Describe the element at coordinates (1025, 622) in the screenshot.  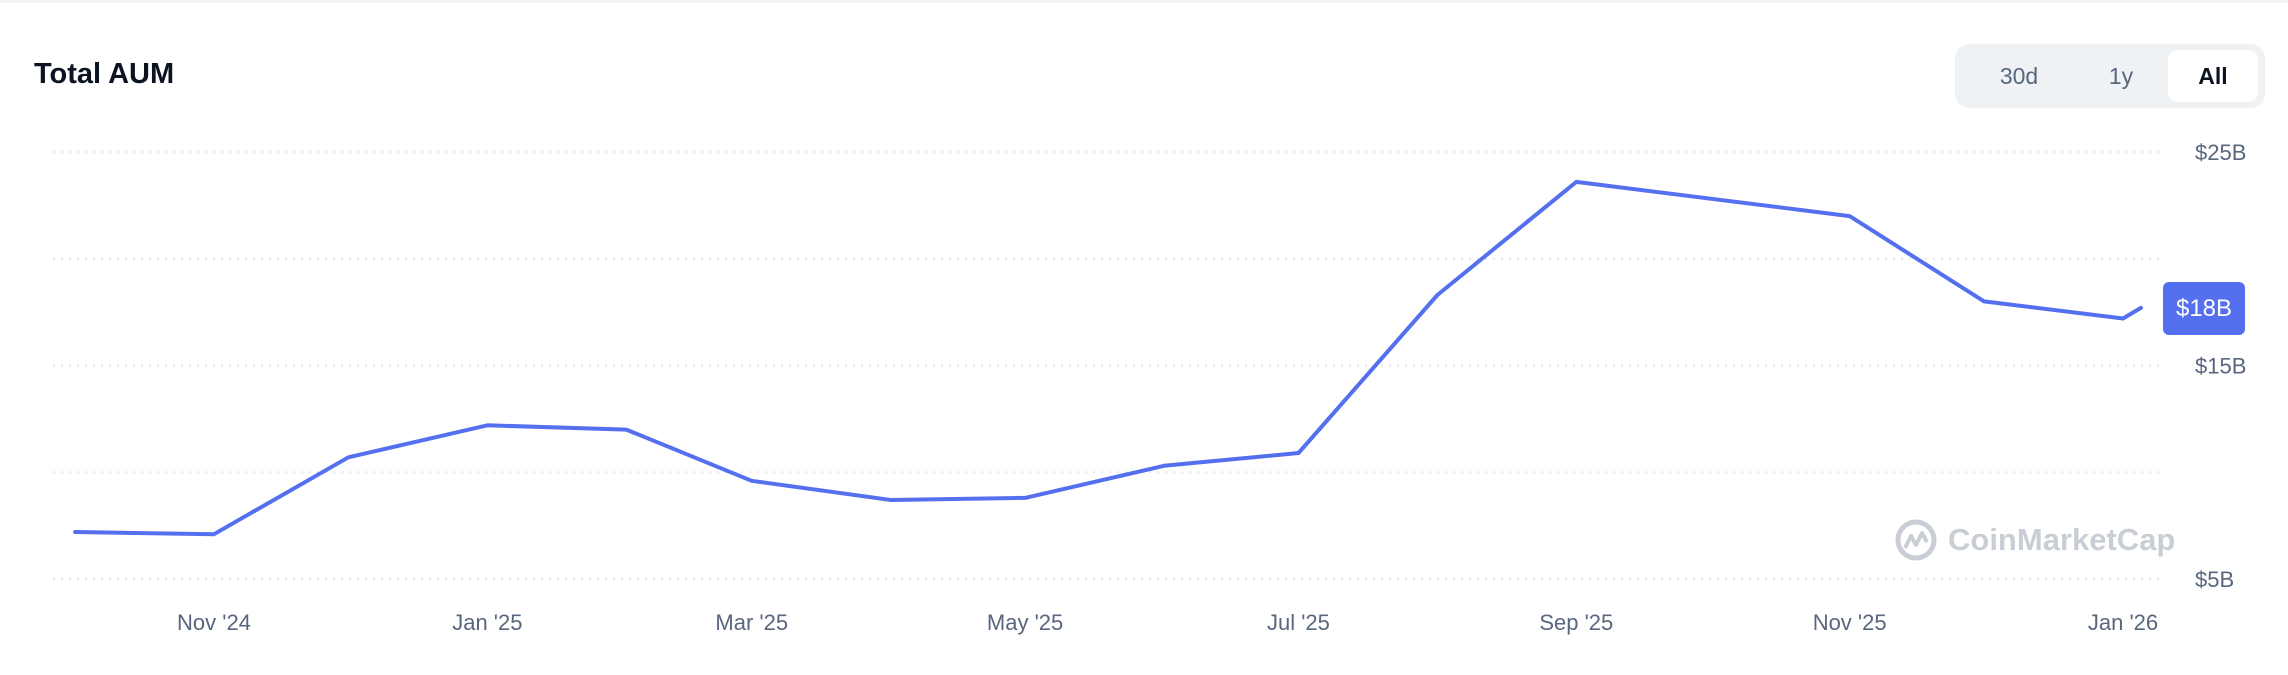
I see `x-tick-label: May '25` at that location.